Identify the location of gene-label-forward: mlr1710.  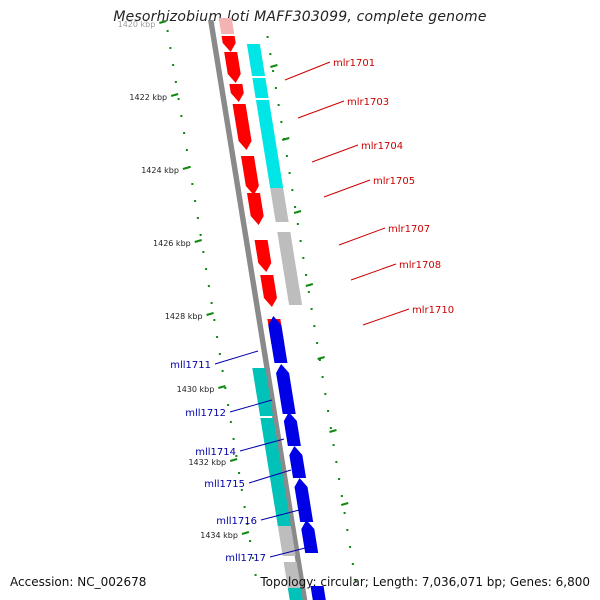
(433, 310).